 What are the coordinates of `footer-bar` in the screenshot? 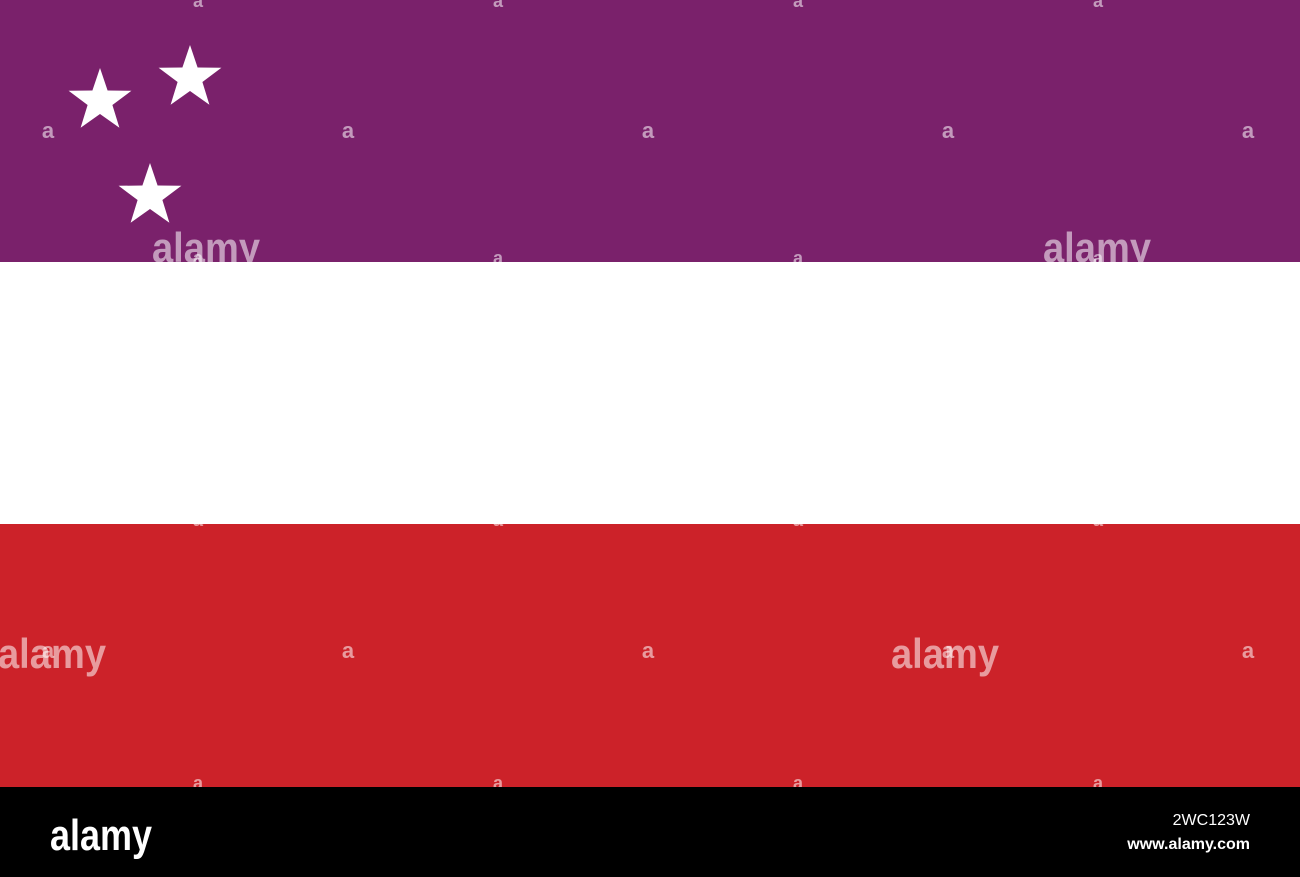 It's located at (650, 832).